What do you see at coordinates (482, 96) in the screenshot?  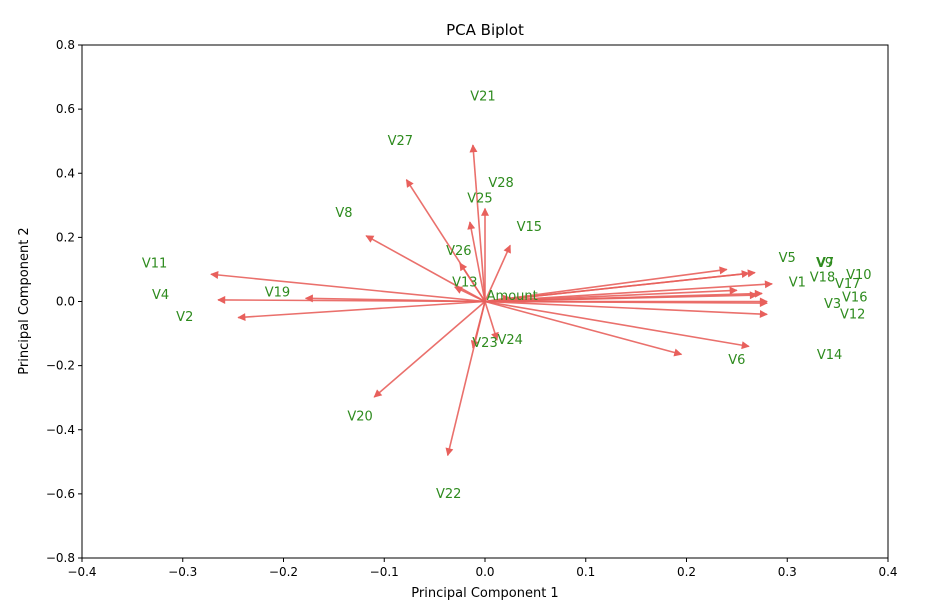 I see `variable-label-v21: V21` at bounding box center [482, 96].